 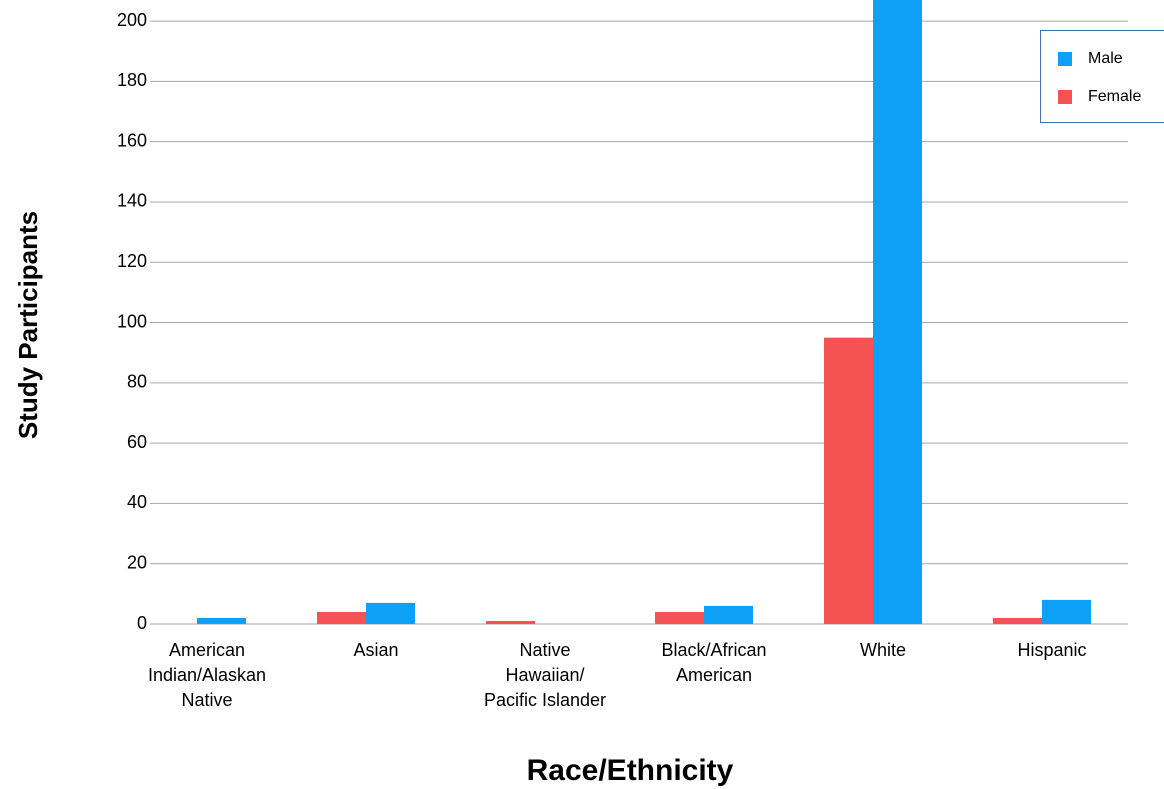 What do you see at coordinates (132, 201) in the screenshot?
I see `y-tick-label: 140` at bounding box center [132, 201].